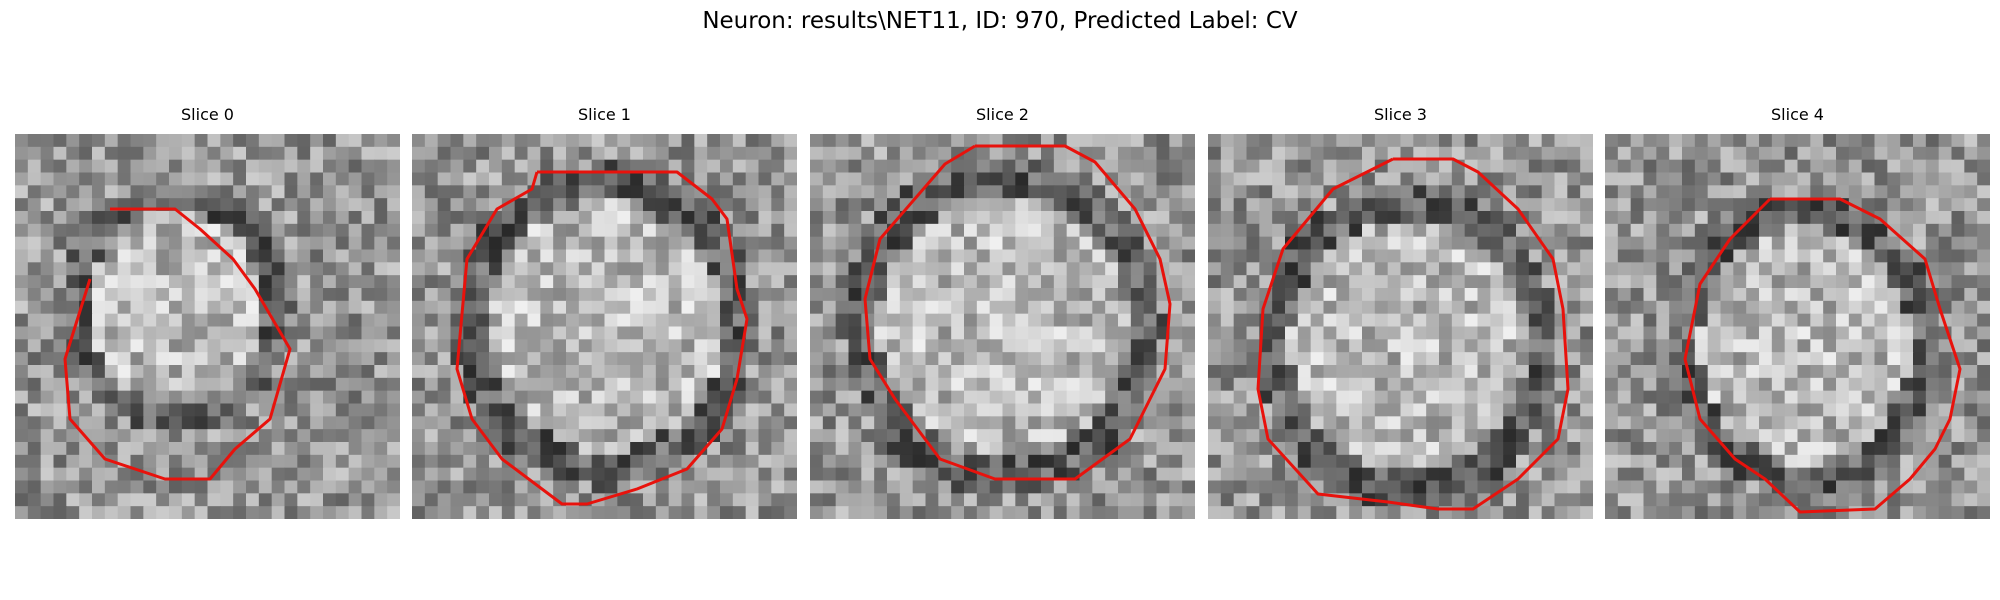 The height and width of the screenshot is (600, 2000). Describe the element at coordinates (1797, 114) in the screenshot. I see `slice-title-4: Slice 4` at that location.